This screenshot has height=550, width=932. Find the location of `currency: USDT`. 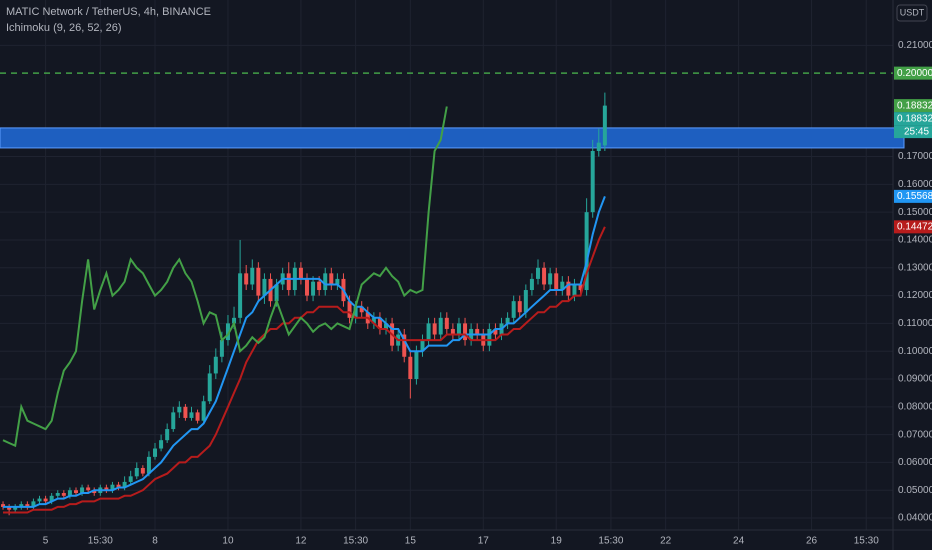

currency: USDT is located at coordinates (912, 12).